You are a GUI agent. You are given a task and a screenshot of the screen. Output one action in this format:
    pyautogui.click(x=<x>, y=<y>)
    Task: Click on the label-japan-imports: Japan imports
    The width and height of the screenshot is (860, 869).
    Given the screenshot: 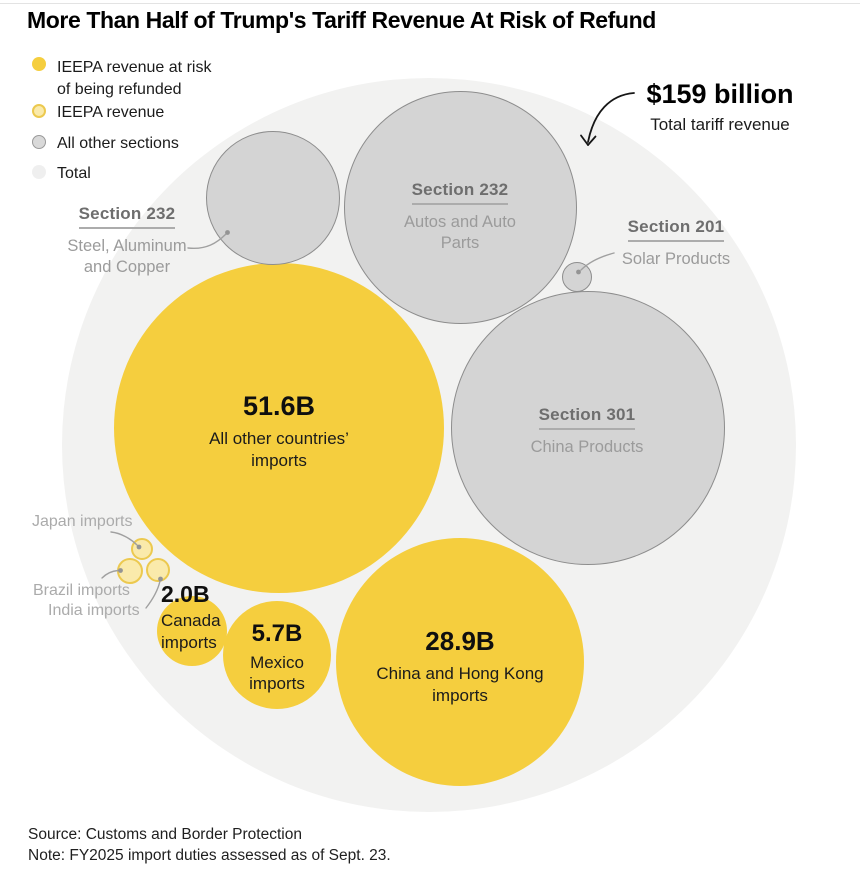 What is the action you would take?
    pyautogui.click(x=82, y=521)
    